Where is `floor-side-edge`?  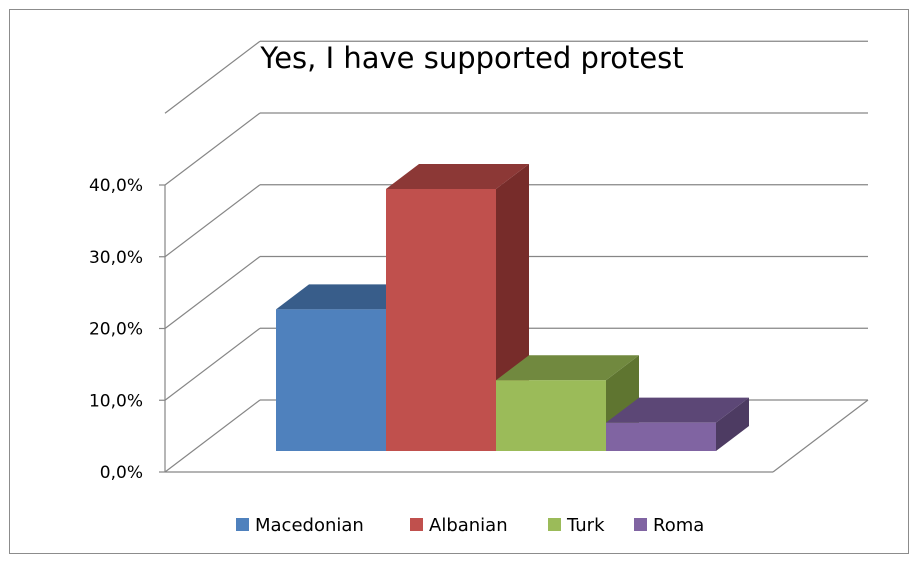
floor-side-edge is located at coordinates (820, 436).